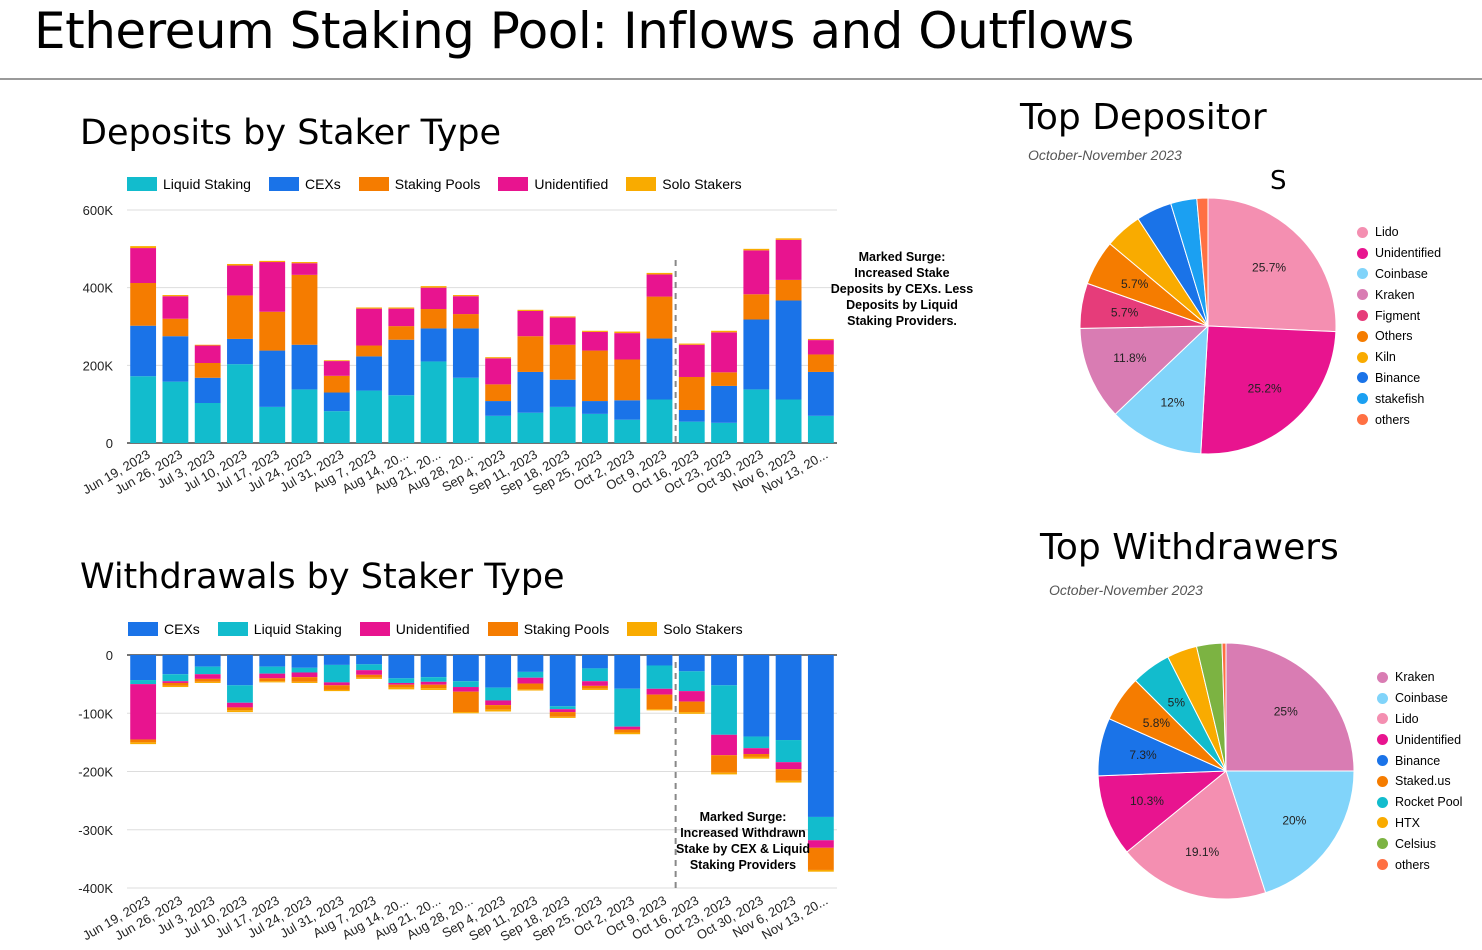 This screenshot has width=1482, height=950. What do you see at coordinates (1189, 547) in the screenshot?
I see `top-withdrawers-title: Top Withdrawers` at bounding box center [1189, 547].